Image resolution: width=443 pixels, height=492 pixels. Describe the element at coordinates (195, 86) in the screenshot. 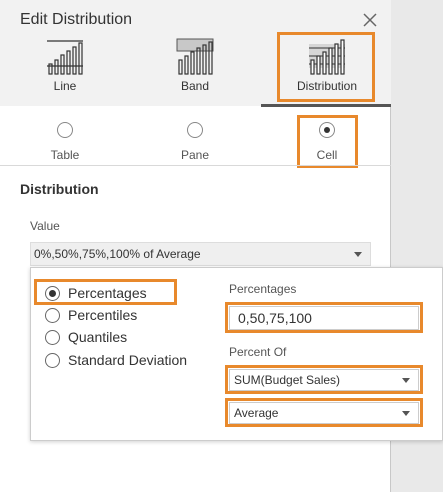

I see `type-band-label: Band` at that location.